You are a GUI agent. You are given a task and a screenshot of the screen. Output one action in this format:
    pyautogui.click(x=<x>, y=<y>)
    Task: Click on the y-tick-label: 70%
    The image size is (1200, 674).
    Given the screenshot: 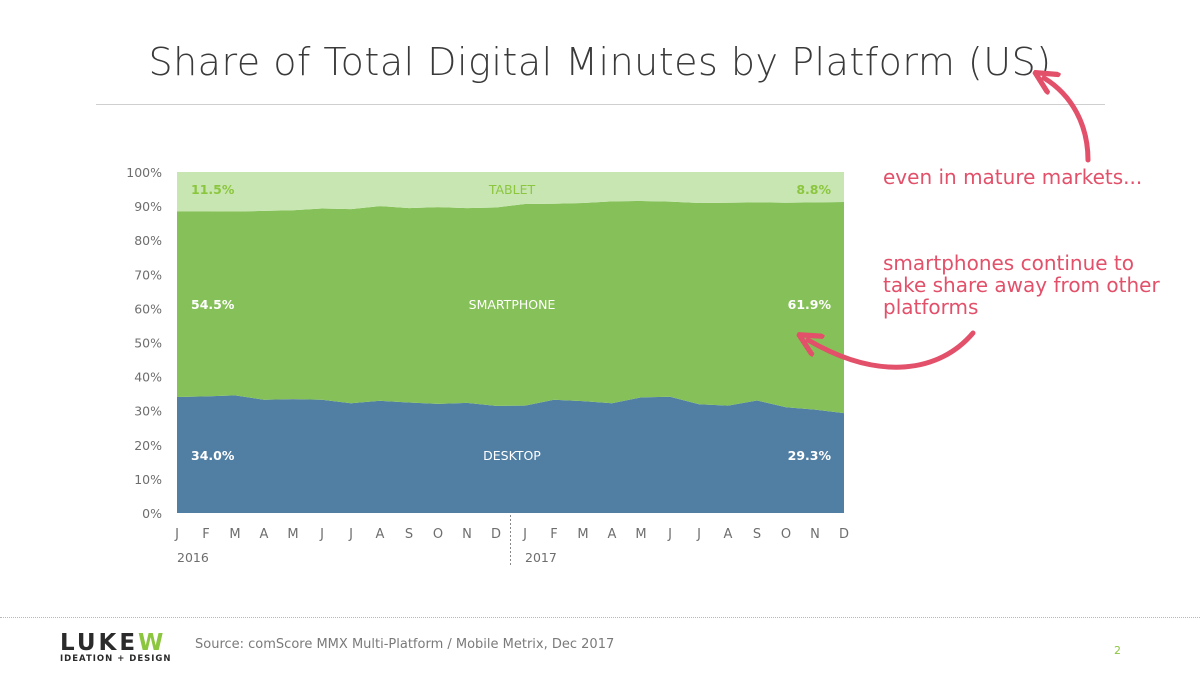 What is the action you would take?
    pyautogui.click(x=148, y=274)
    